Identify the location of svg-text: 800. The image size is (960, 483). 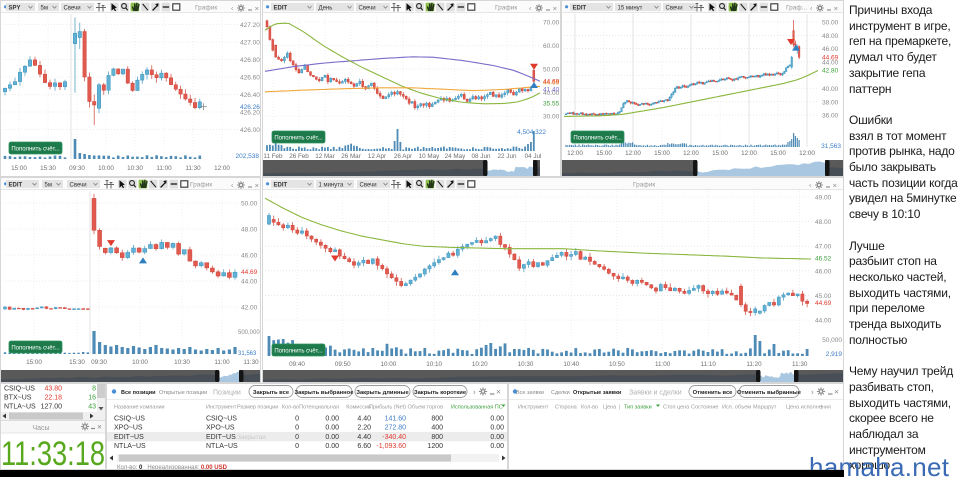
(437, 437).